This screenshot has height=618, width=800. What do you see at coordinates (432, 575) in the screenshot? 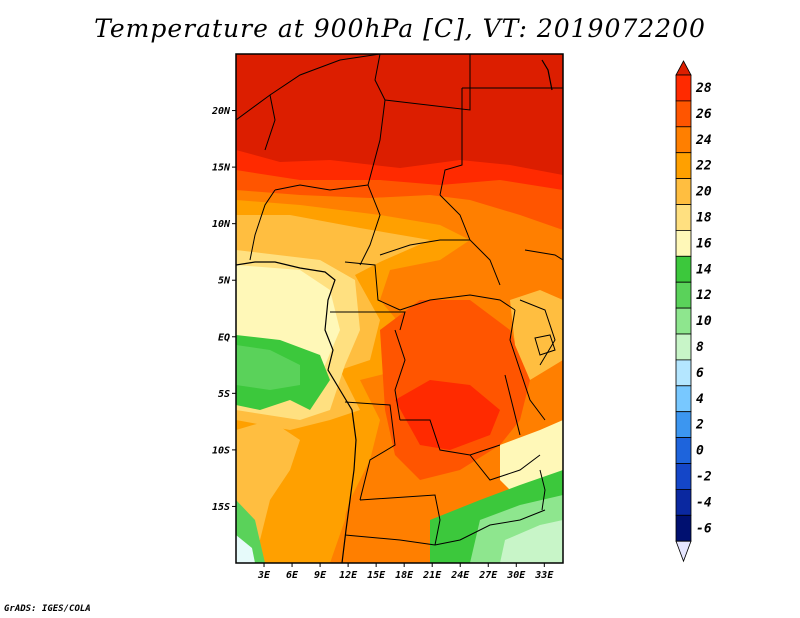
I see `lon-label: 21E` at bounding box center [432, 575].